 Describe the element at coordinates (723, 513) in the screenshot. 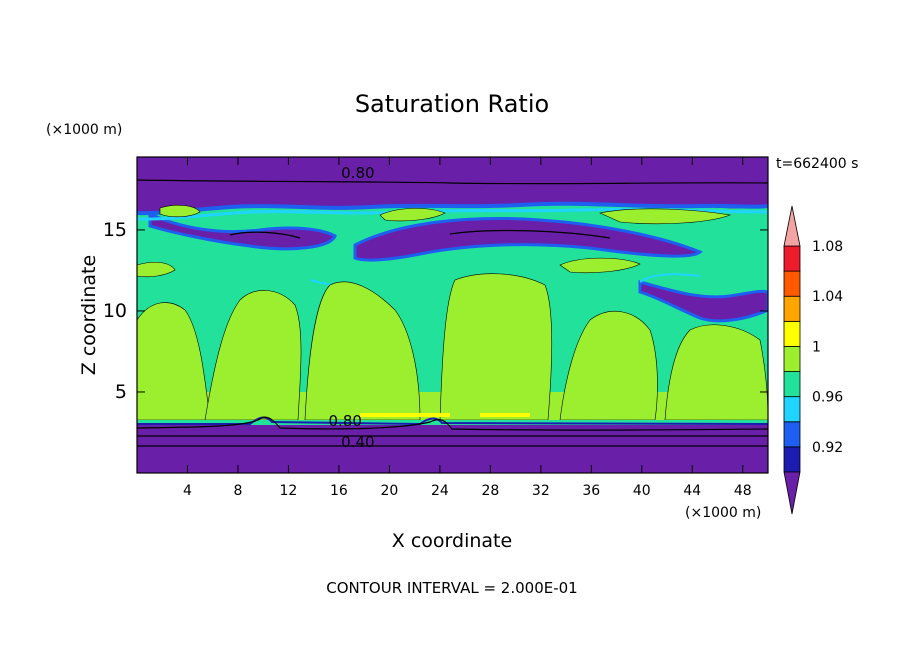

I see `x-unit-label: (×1000 m)` at that location.